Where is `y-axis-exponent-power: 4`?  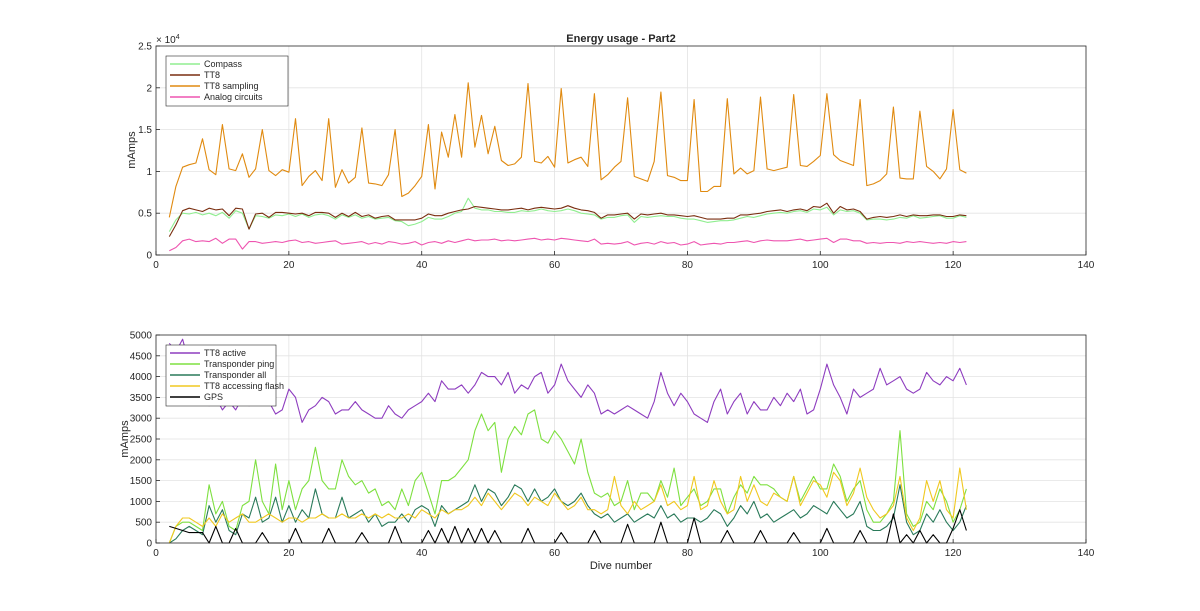 y-axis-exponent-power: 4 is located at coordinates (178, 37).